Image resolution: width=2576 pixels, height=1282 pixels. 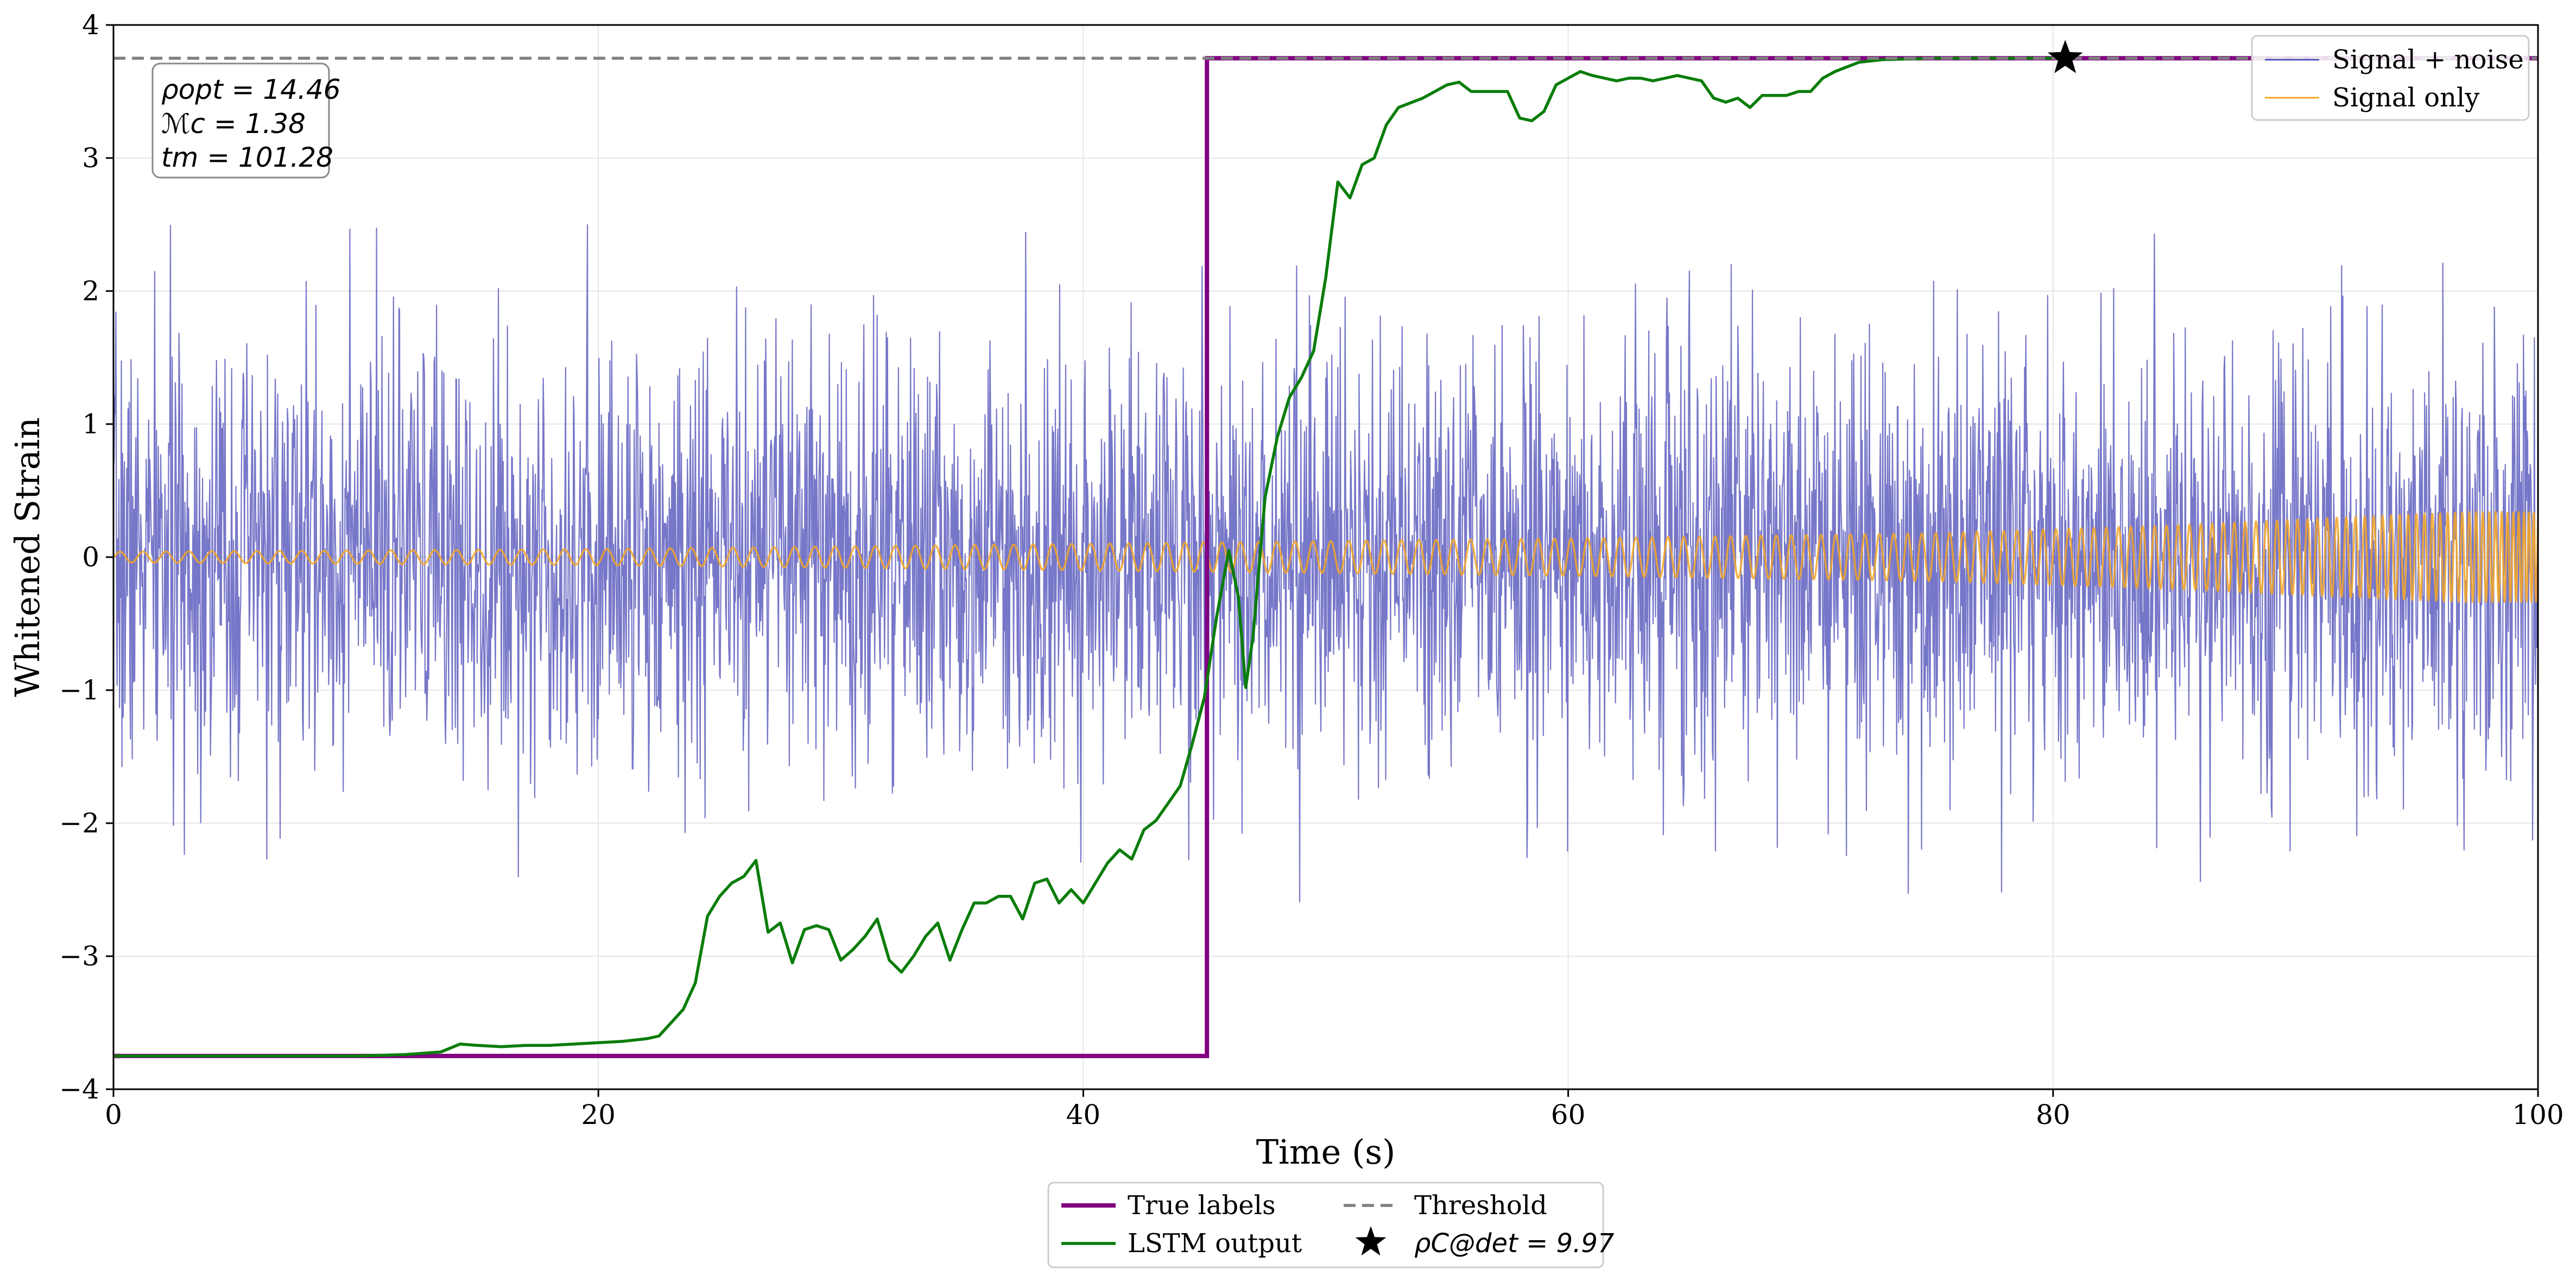 I want to click on y-axis-label: Whitened Strain, so click(x=27, y=557).